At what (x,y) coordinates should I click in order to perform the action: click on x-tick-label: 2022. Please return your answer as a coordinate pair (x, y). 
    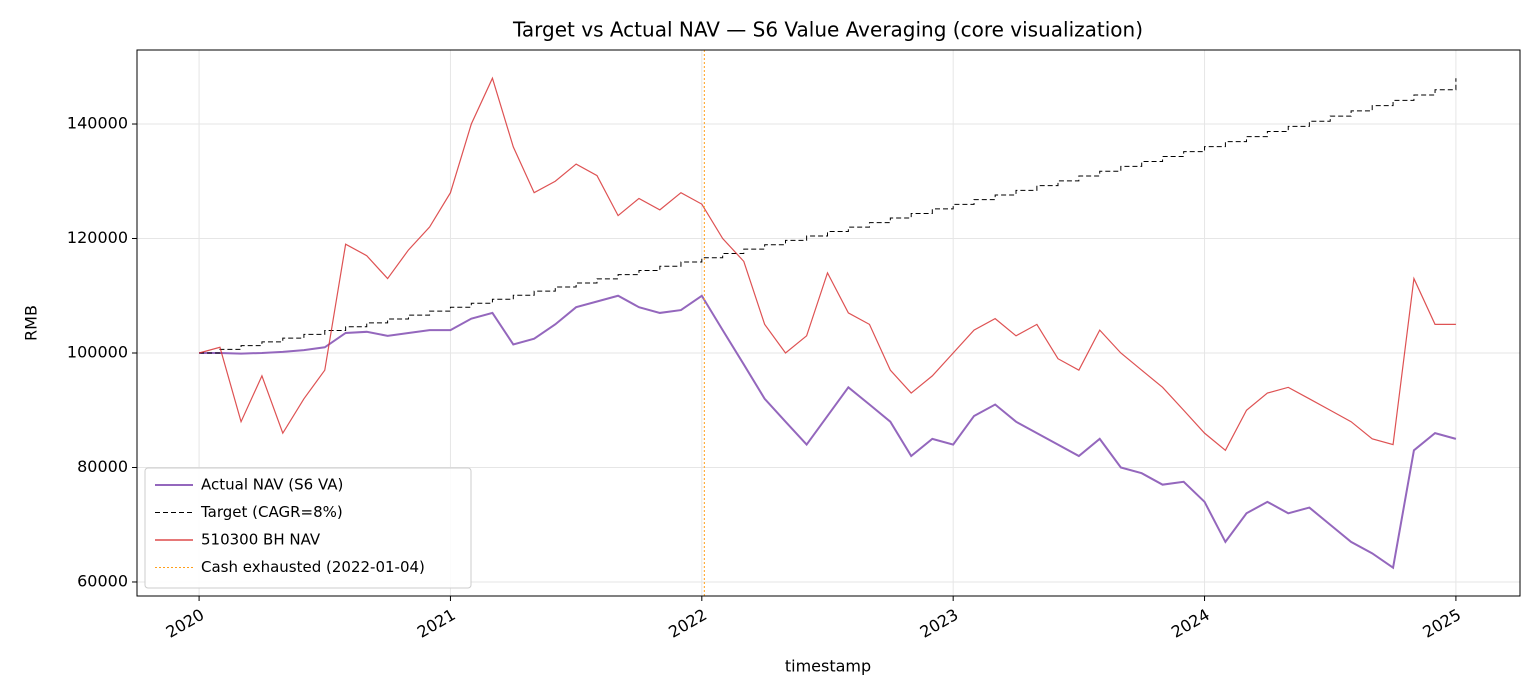
    Looking at the image, I should click on (687, 623).